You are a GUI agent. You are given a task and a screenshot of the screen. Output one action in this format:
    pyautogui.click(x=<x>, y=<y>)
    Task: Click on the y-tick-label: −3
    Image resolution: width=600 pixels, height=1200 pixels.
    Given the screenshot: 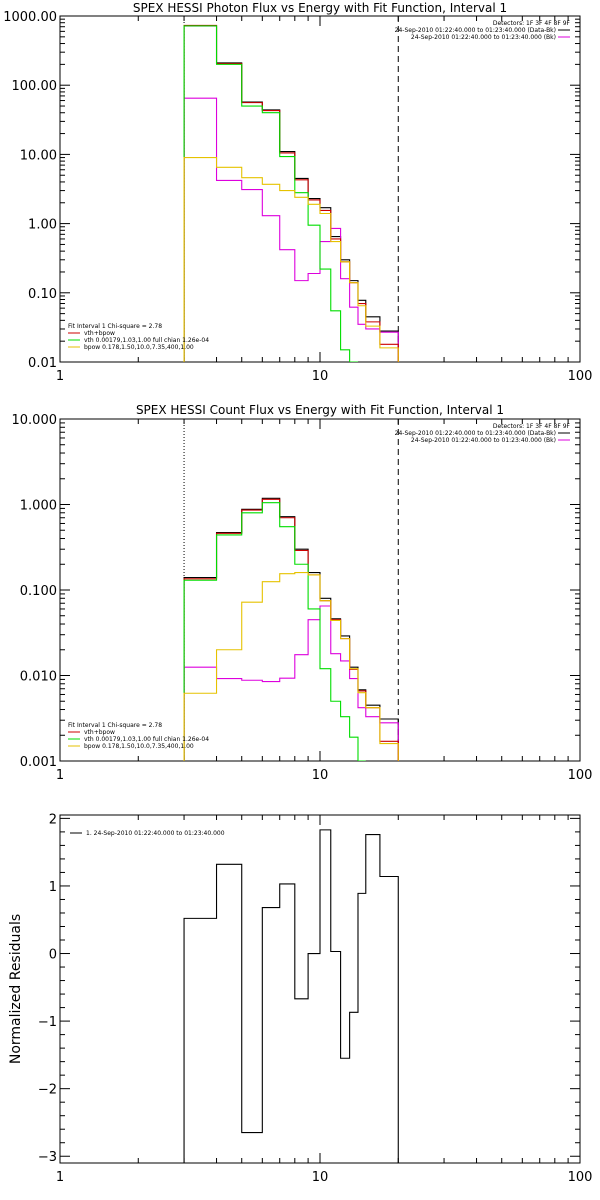 What is the action you would take?
    pyautogui.click(x=47, y=1157)
    